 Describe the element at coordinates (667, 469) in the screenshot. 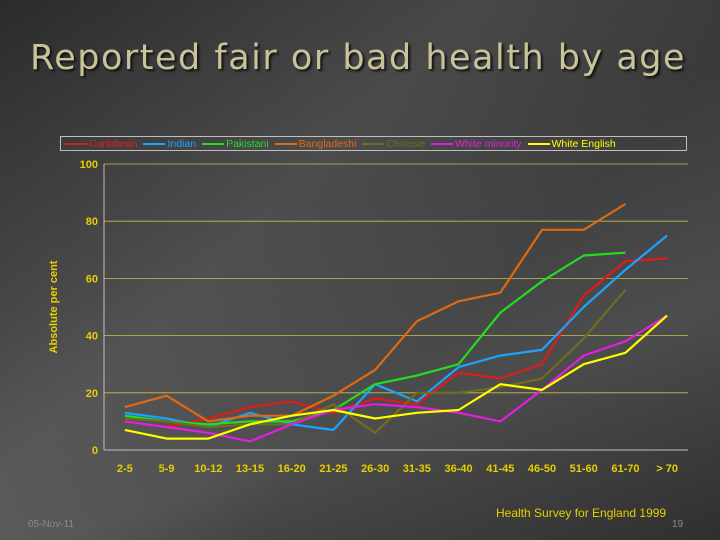

I see `x-tick-label: > 70` at that location.